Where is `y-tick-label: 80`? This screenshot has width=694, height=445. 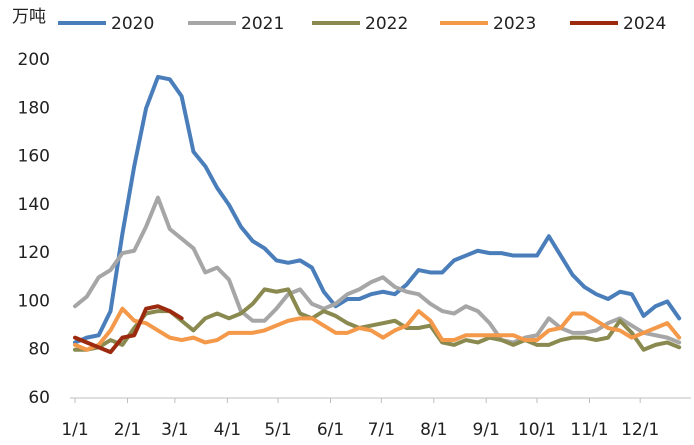
y-tick-label: 80 is located at coordinates (39, 350).